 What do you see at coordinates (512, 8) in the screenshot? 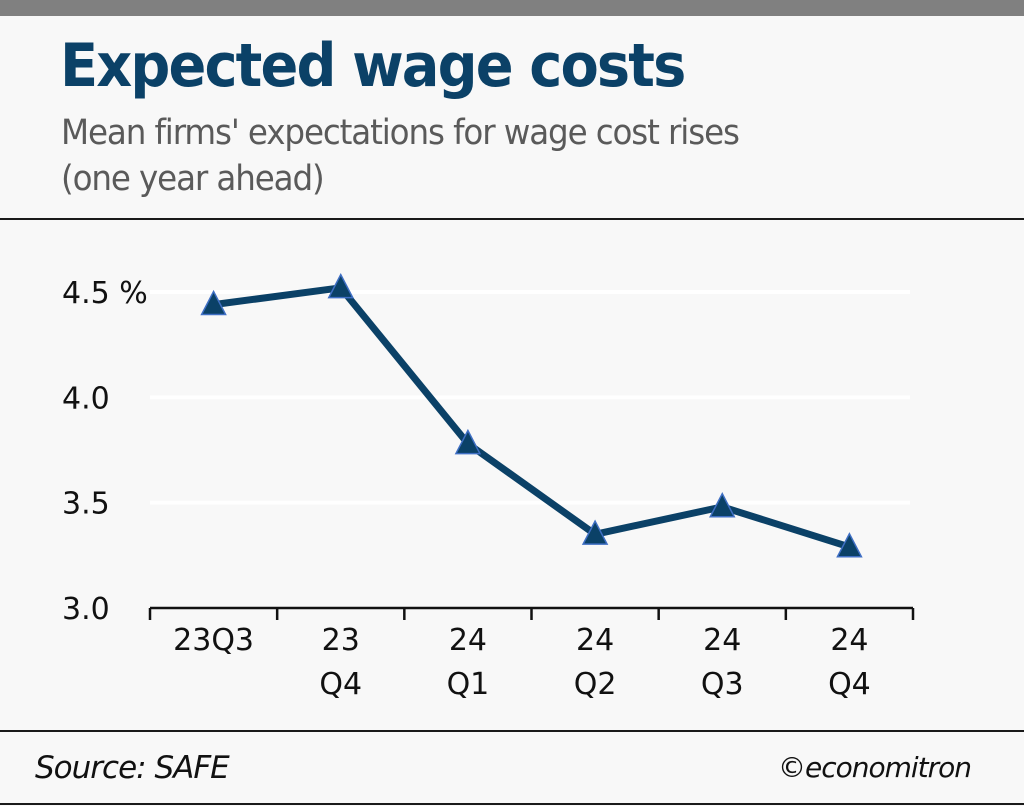
I see `top-bar` at bounding box center [512, 8].